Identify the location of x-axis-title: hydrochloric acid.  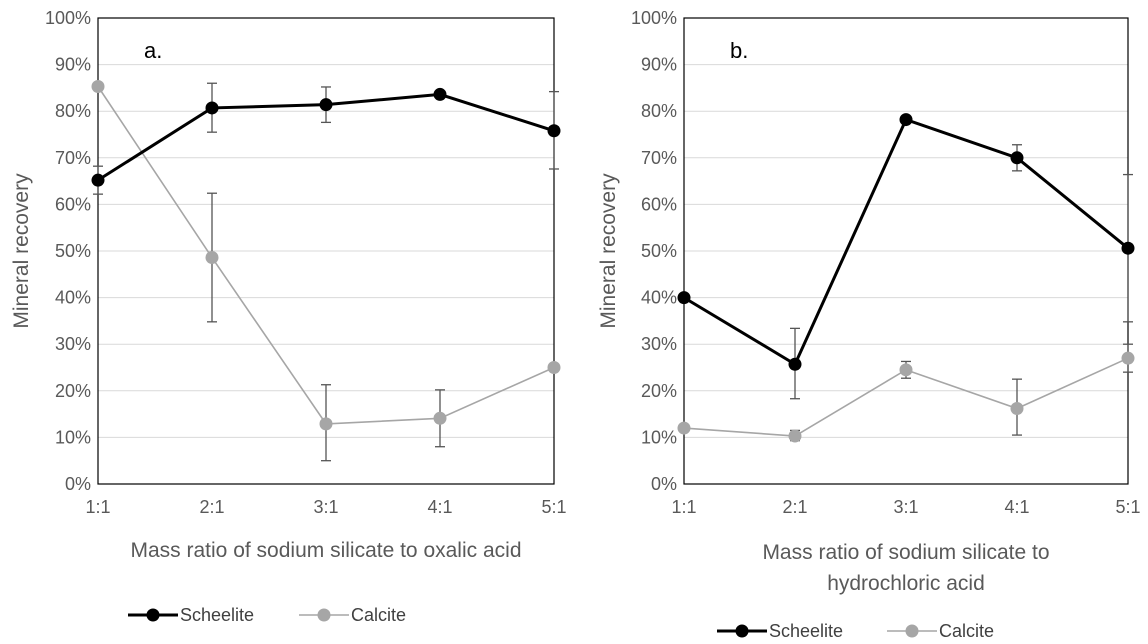
(906, 583).